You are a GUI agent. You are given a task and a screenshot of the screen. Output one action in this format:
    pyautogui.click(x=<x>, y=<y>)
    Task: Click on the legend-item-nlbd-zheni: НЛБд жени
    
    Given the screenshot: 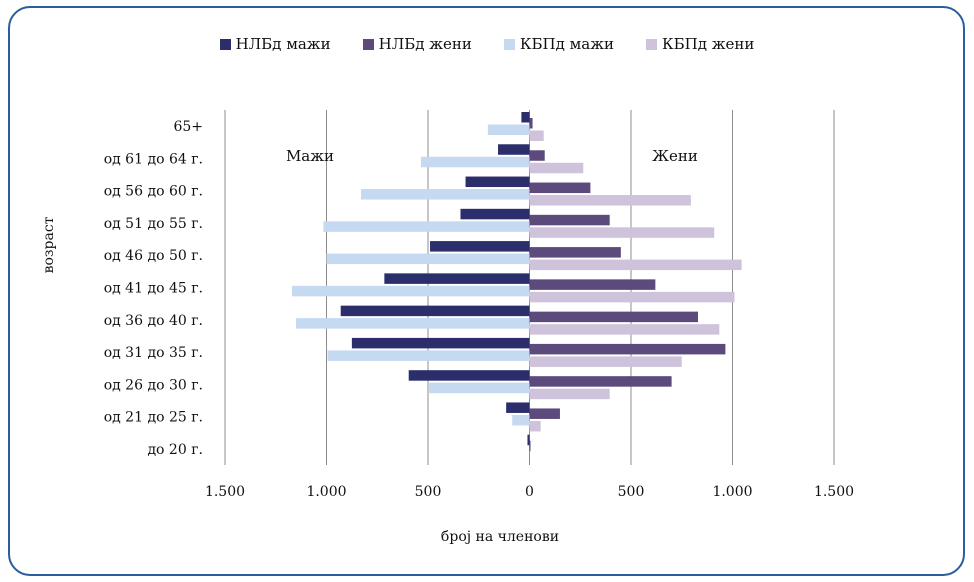 What is the action you would take?
    pyautogui.click(x=417, y=44)
    